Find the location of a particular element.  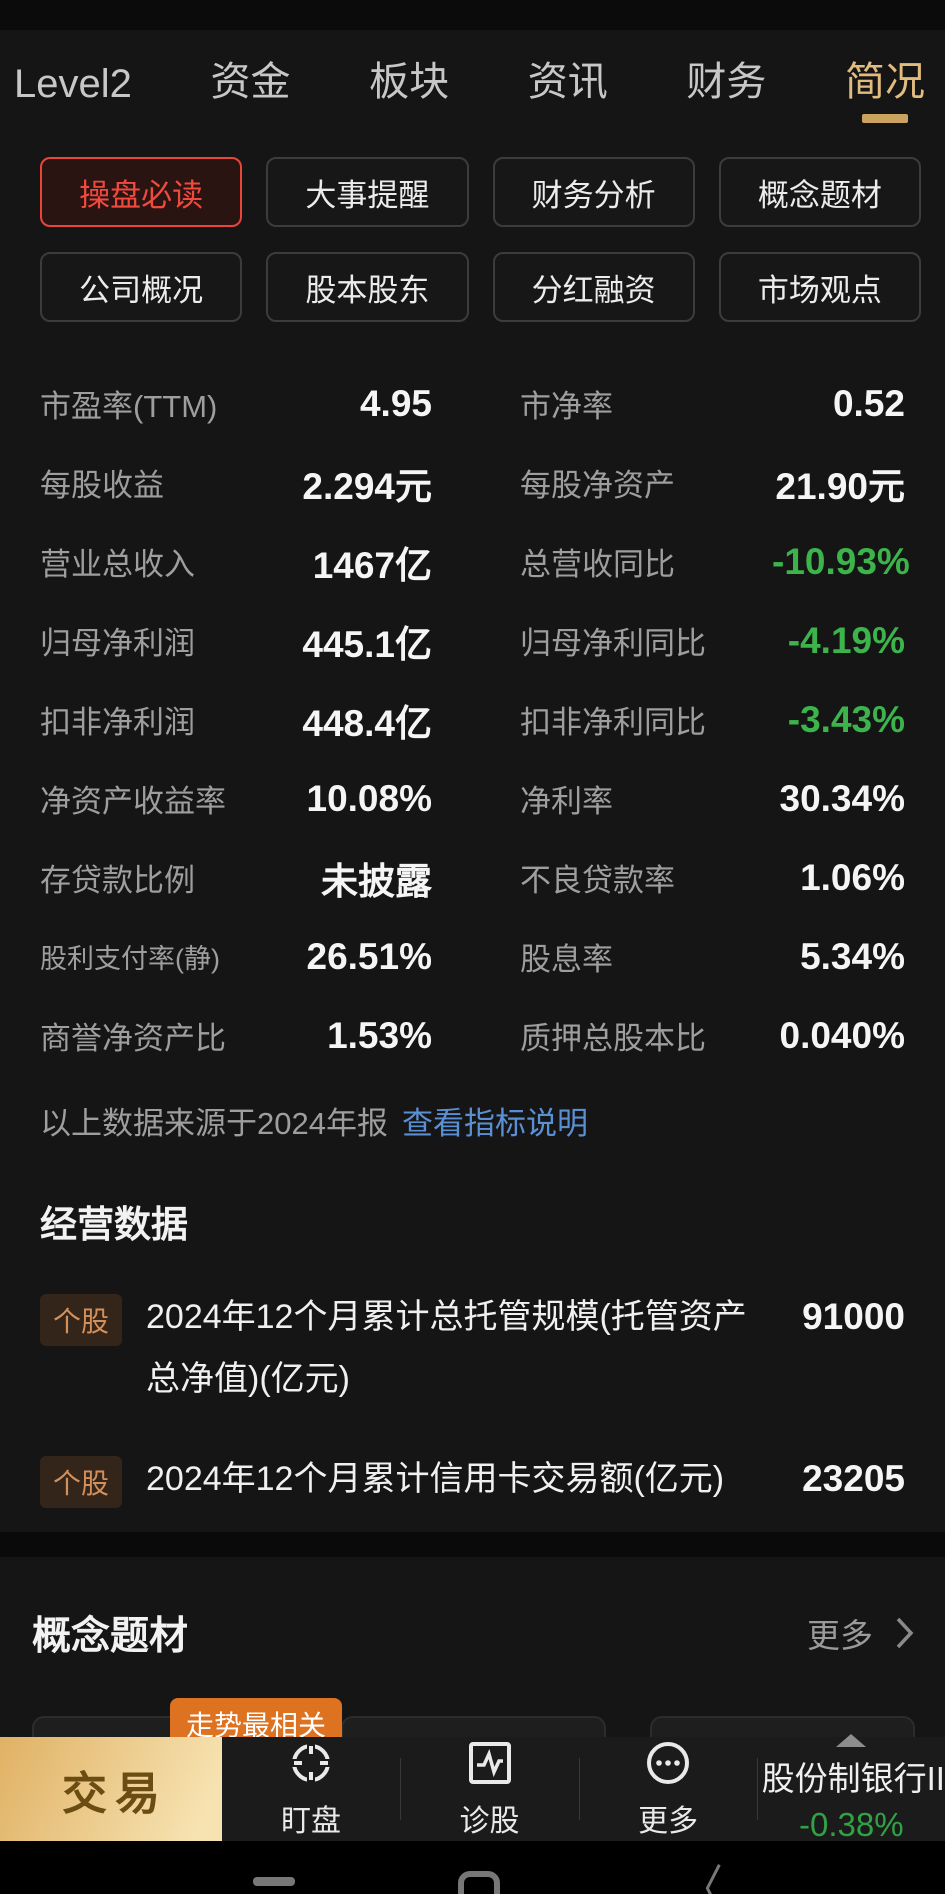

more-ellipsis-icon is located at coordinates (668, 1762).